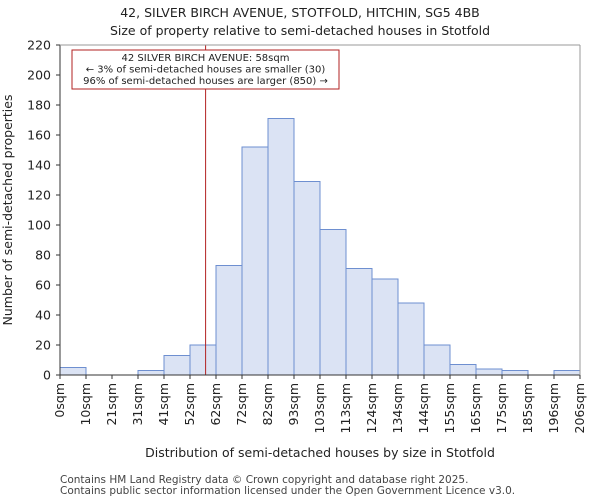  I want to click on x-tick-label-9: 93sqm, so click(293, 404).